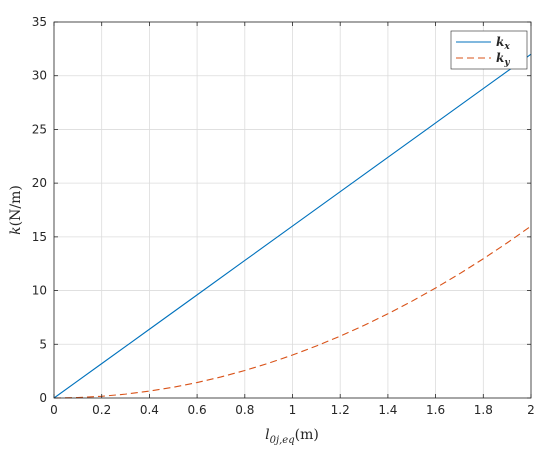  I want to click on y-tick-label: 10, so click(39, 291).